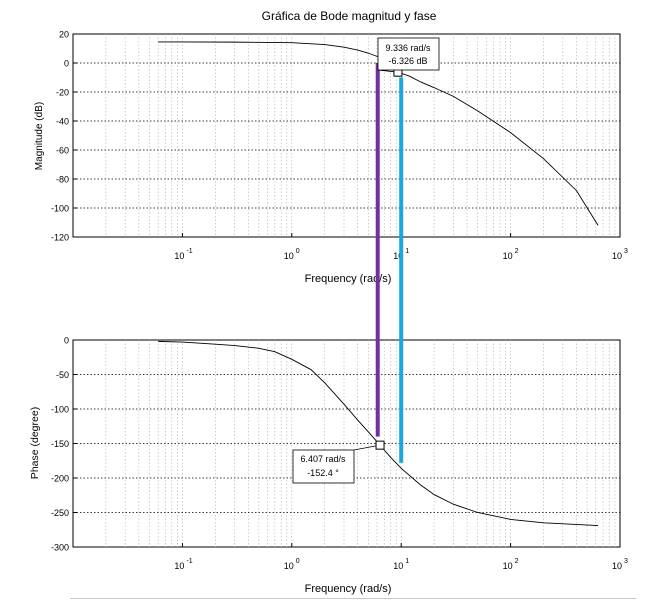  Describe the element at coordinates (189, 251) in the screenshot. I see `magnitude-x-tick-exponent: -1` at that location.